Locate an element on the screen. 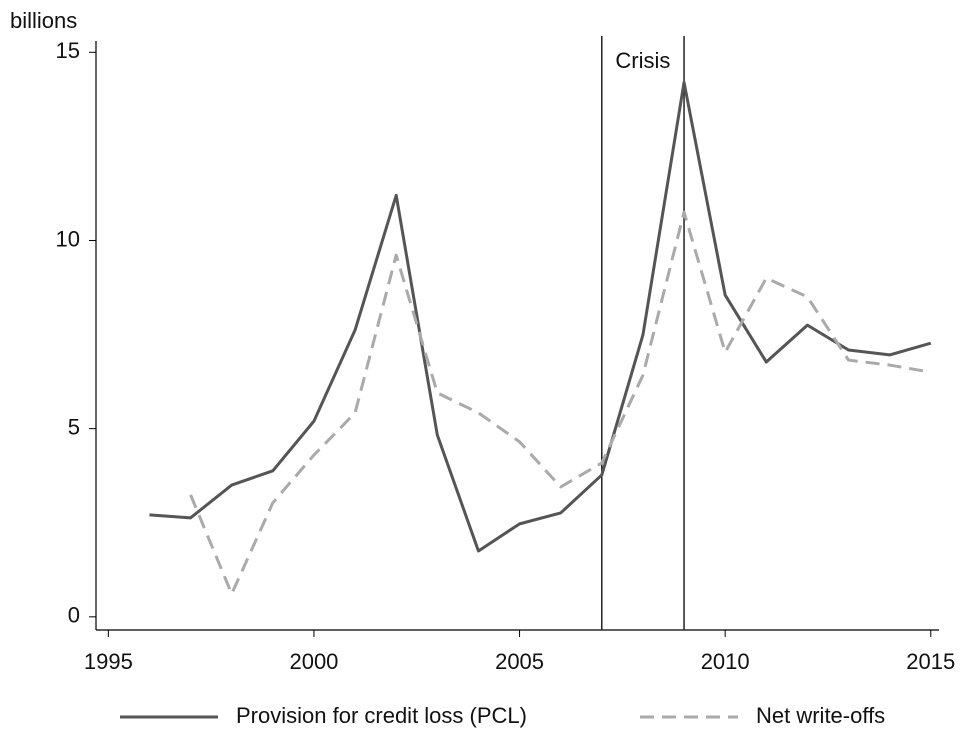 The image size is (966, 730). y-tick-label: 5 is located at coordinates (74, 426).